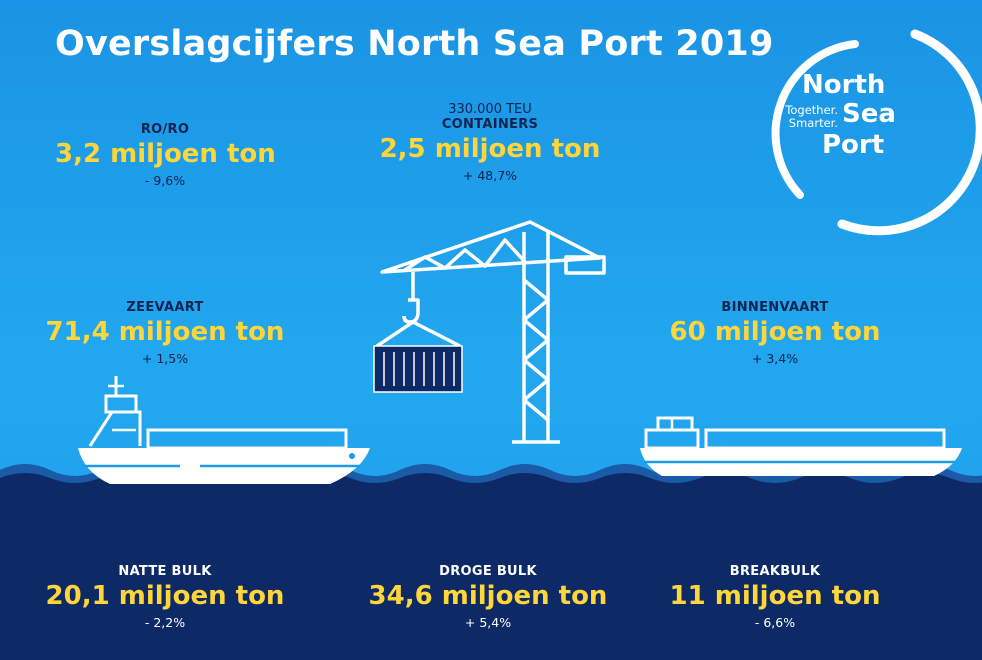  What do you see at coordinates (224, 430) in the screenshot?
I see `sea-ship-icon` at bounding box center [224, 430].